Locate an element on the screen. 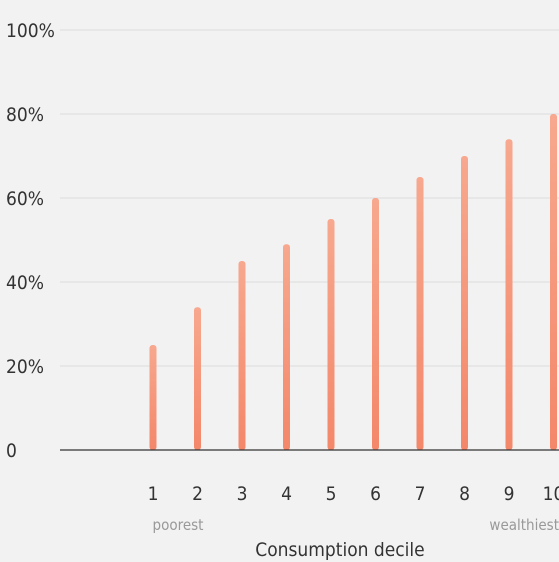 This screenshot has width=559, height=562. y-tick-label: 60% is located at coordinates (25, 199).